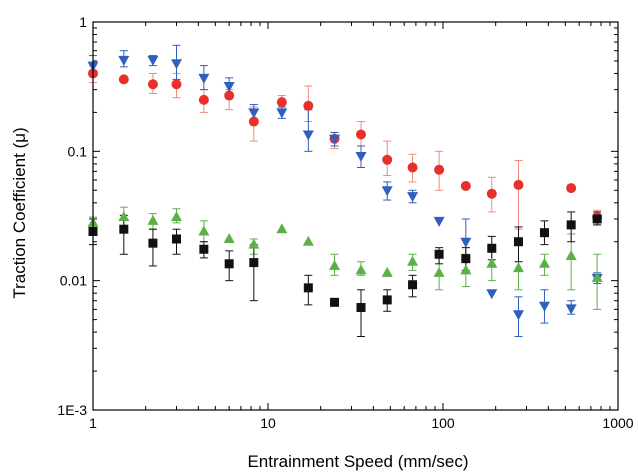 The height and width of the screenshot is (473, 638). Describe the element at coordinates (83, 22) in the screenshot. I see `y-tick-label: 1` at that location.